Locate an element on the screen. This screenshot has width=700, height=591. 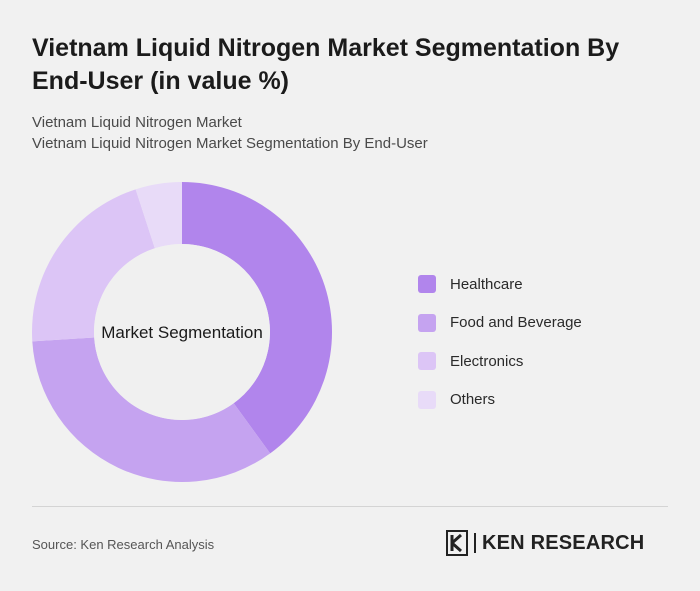
donut-slice-food-and-beverage is located at coordinates (151, 409).